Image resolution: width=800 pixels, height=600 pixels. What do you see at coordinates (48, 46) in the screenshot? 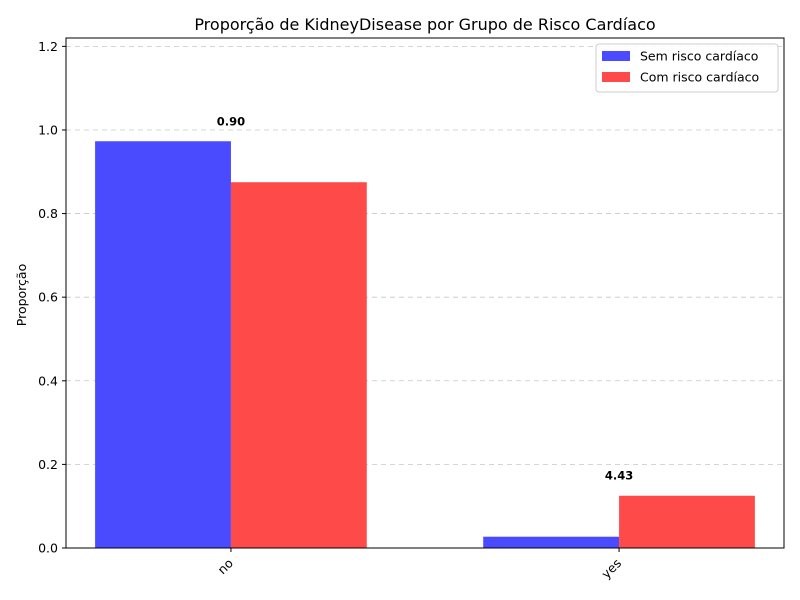
I see `y-tick-label: 1.2` at bounding box center [48, 46].